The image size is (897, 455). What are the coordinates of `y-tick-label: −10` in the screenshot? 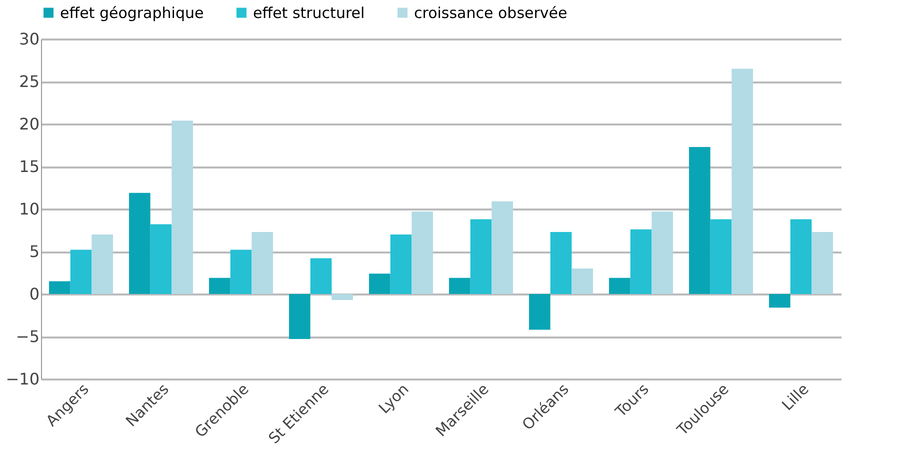 It's located at (23, 379).